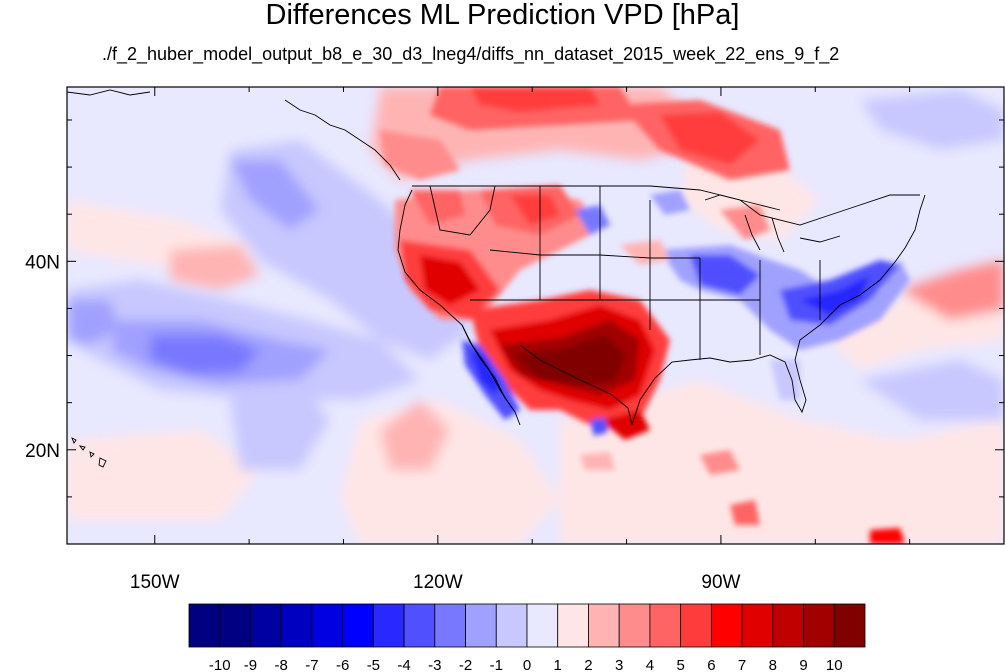  What do you see at coordinates (373, 664) in the screenshot?
I see `colorbar-label: -5` at bounding box center [373, 664].